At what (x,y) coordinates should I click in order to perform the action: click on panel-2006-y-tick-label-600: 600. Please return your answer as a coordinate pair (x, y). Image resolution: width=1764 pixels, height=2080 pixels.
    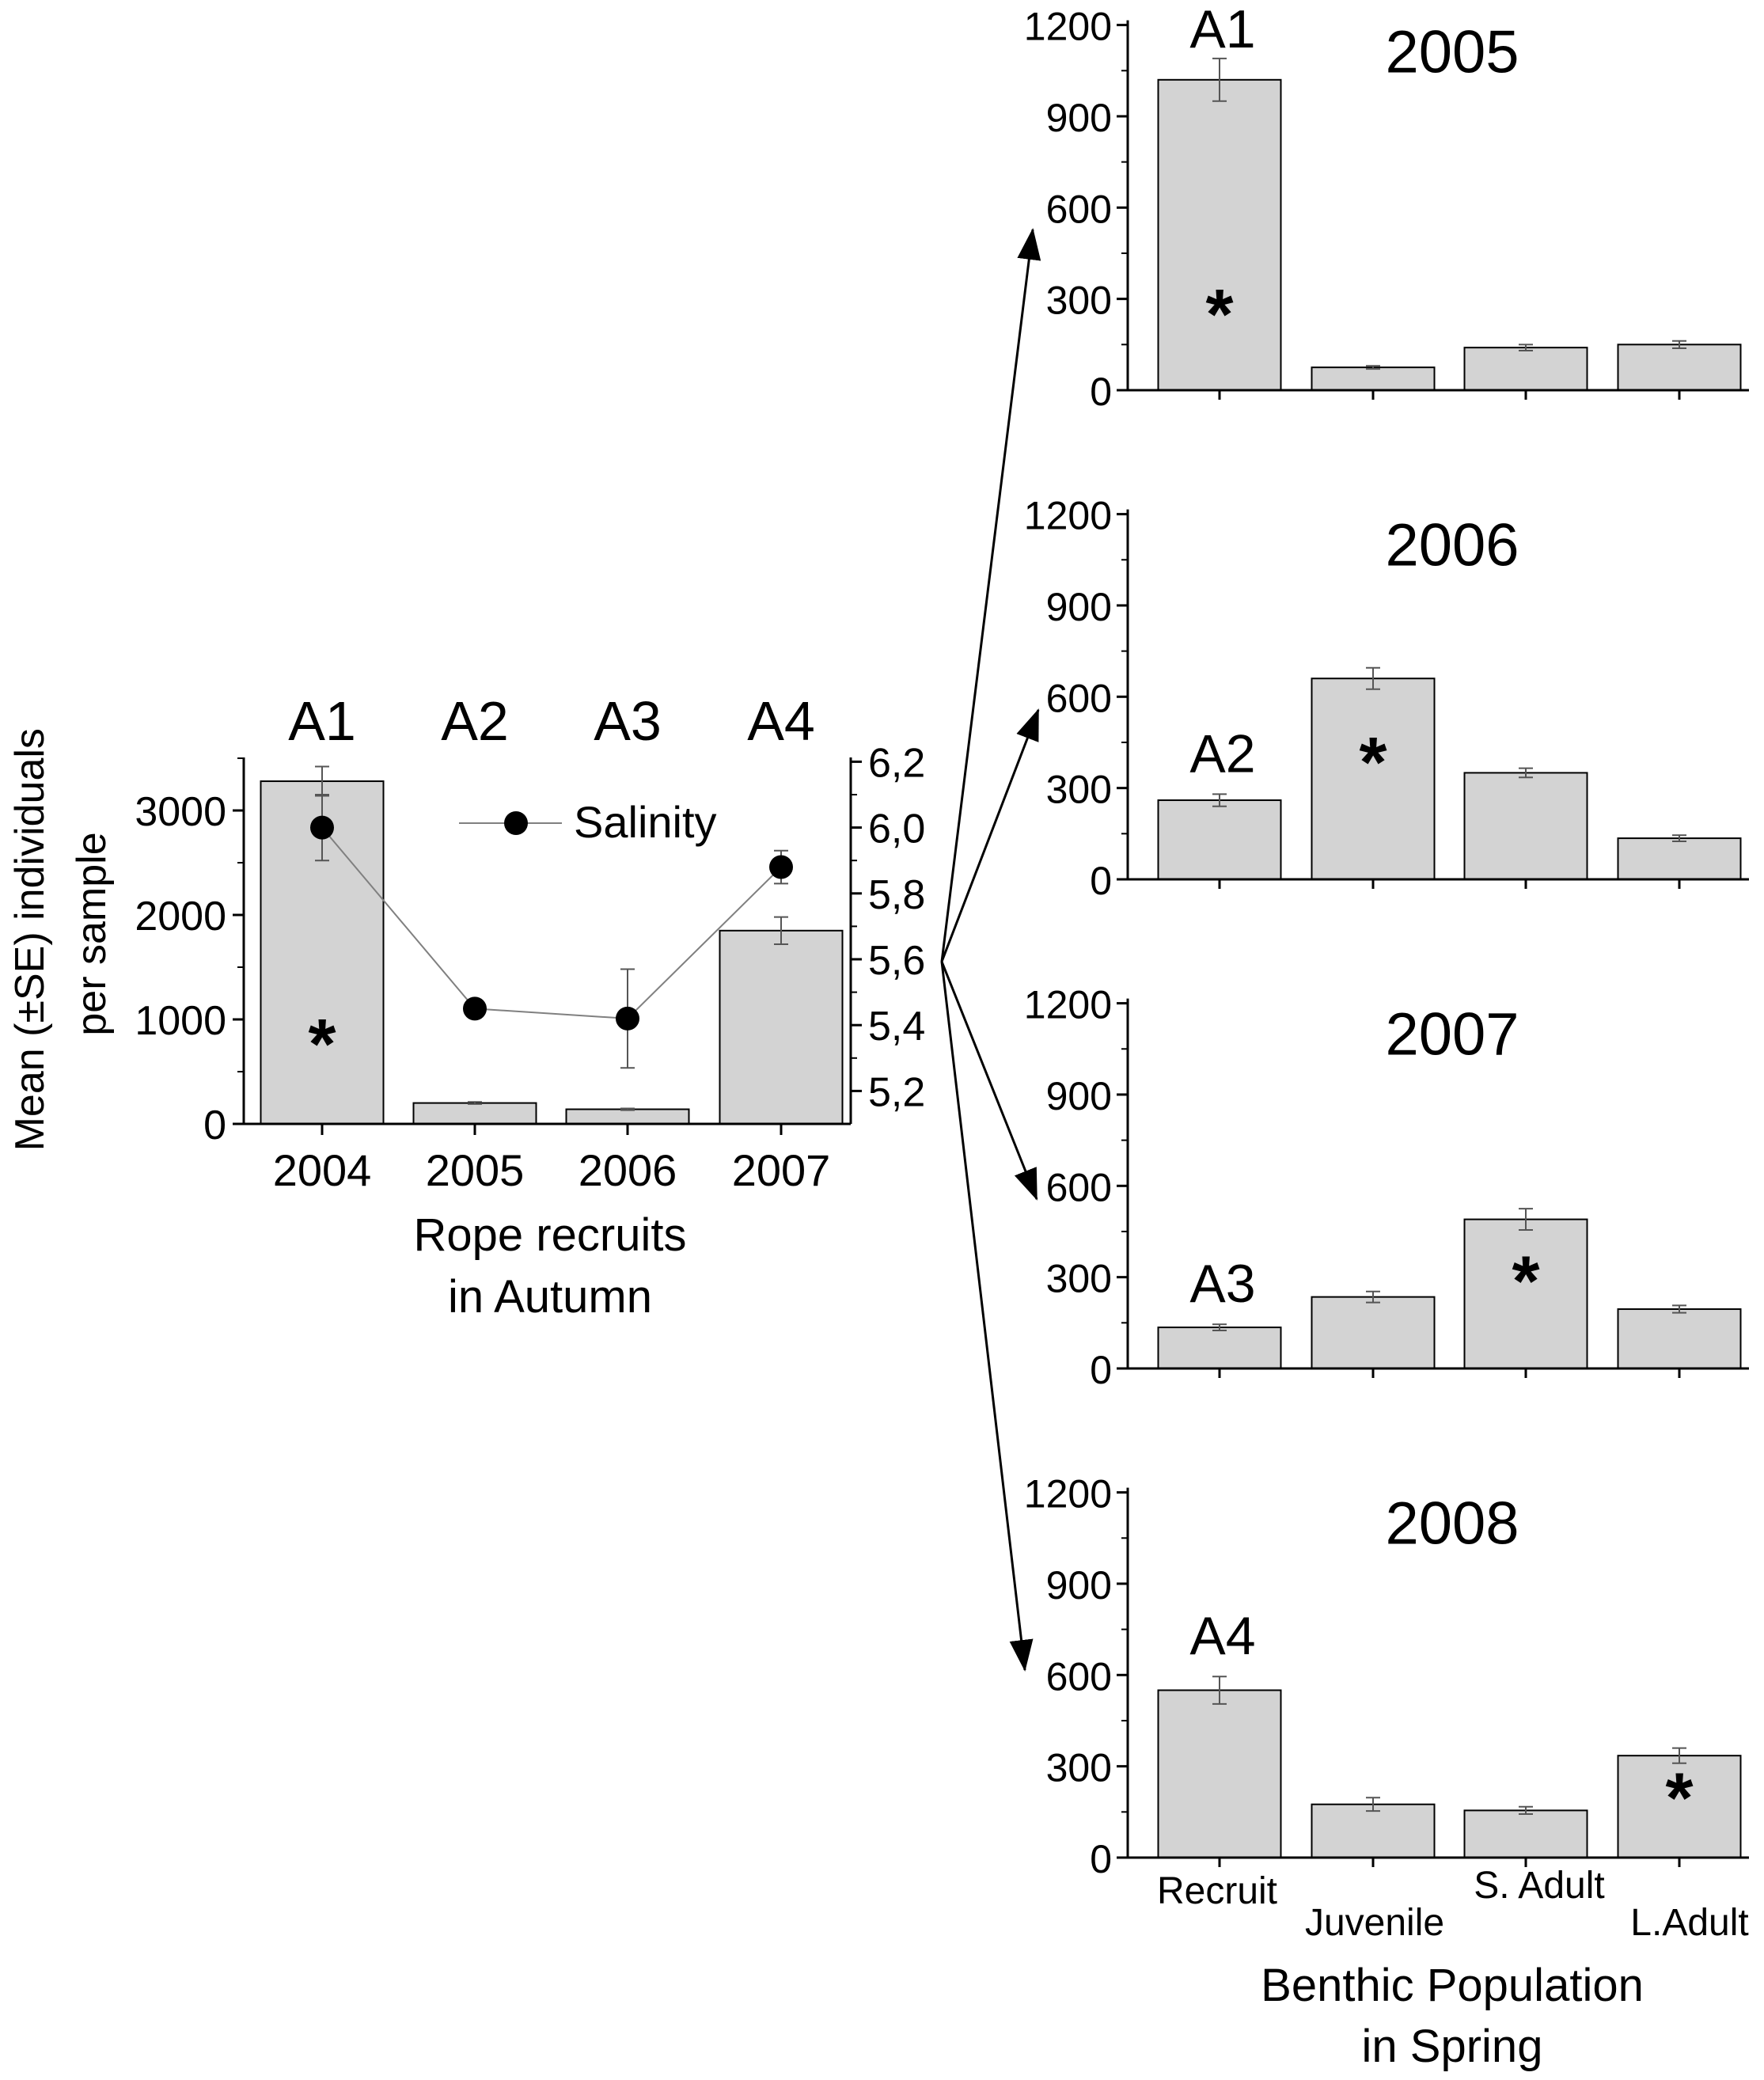
    Looking at the image, I should click on (1079, 698).